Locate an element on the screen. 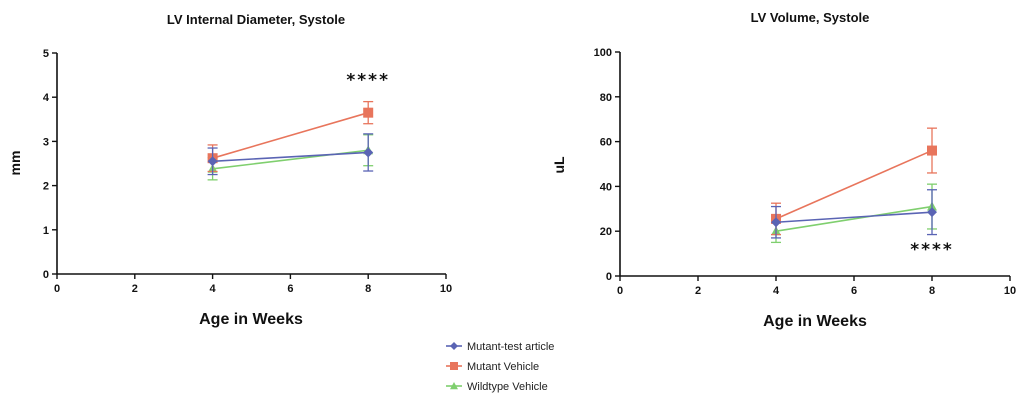 This screenshot has width=1024, height=397. y-tick-label: 2 is located at coordinates (46, 187).